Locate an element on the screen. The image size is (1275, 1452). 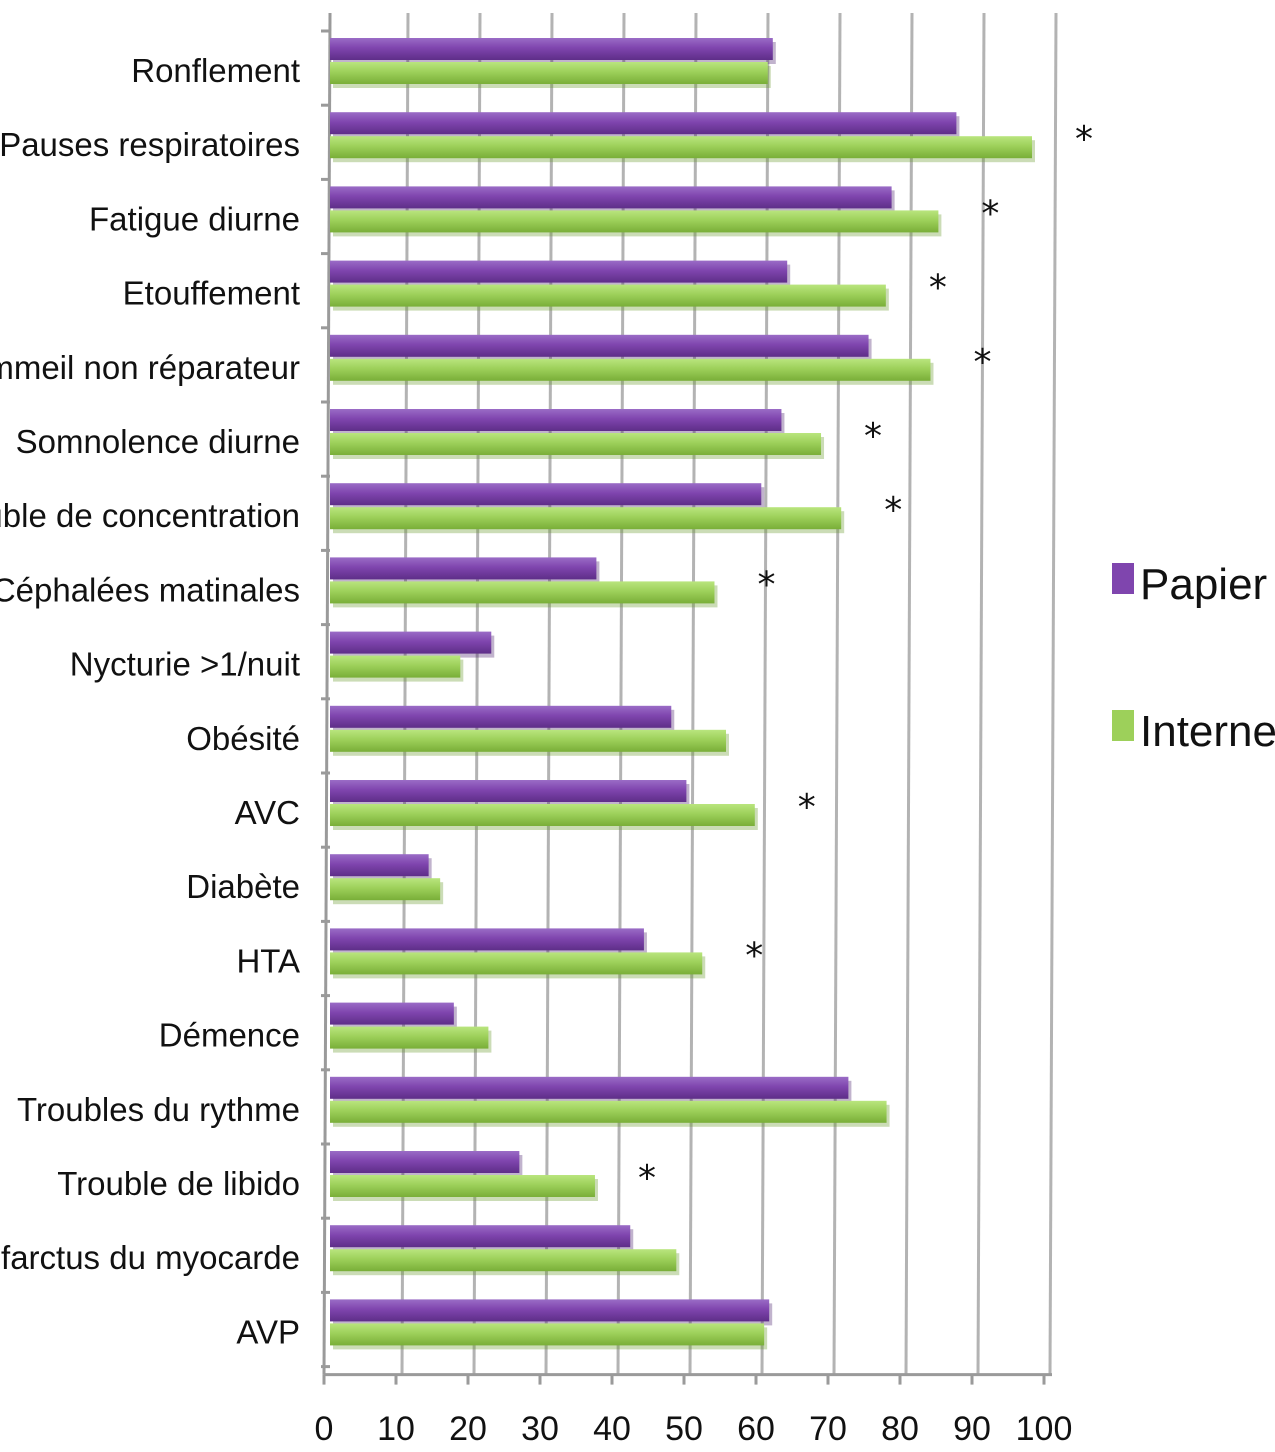
x-tick-label: 80 is located at coordinates (900, 1429).